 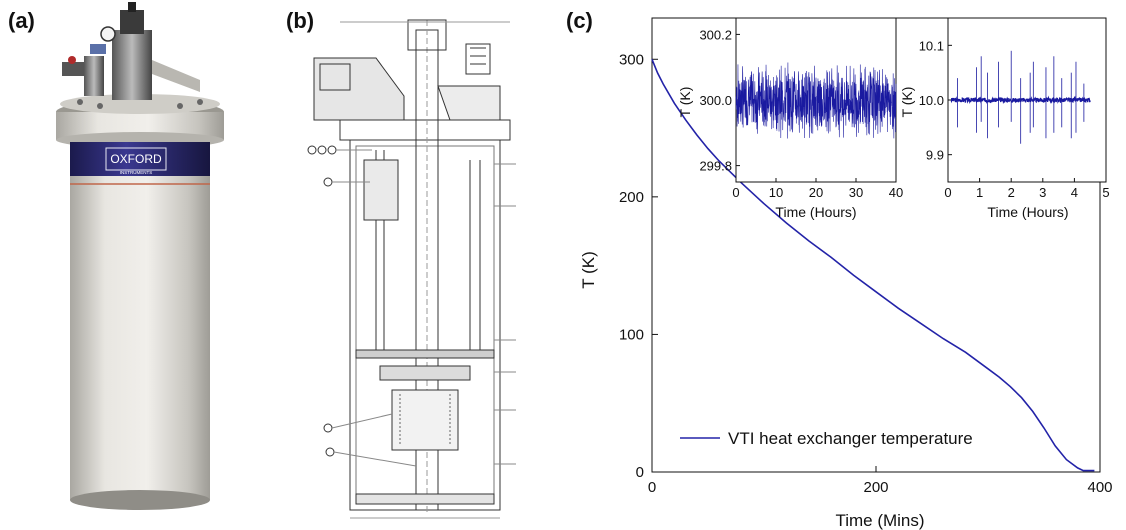 I want to click on cryostat-base, so click(x=140, y=500).